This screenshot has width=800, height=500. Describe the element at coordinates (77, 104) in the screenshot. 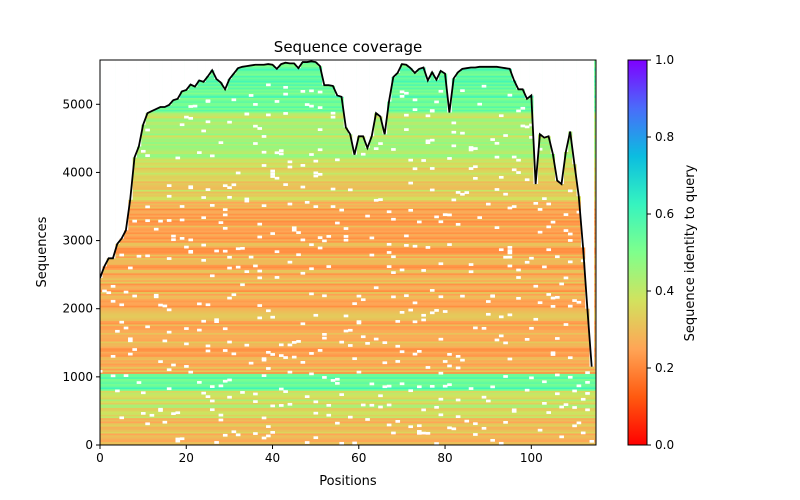

I see `y-tick-label: 5000` at that location.